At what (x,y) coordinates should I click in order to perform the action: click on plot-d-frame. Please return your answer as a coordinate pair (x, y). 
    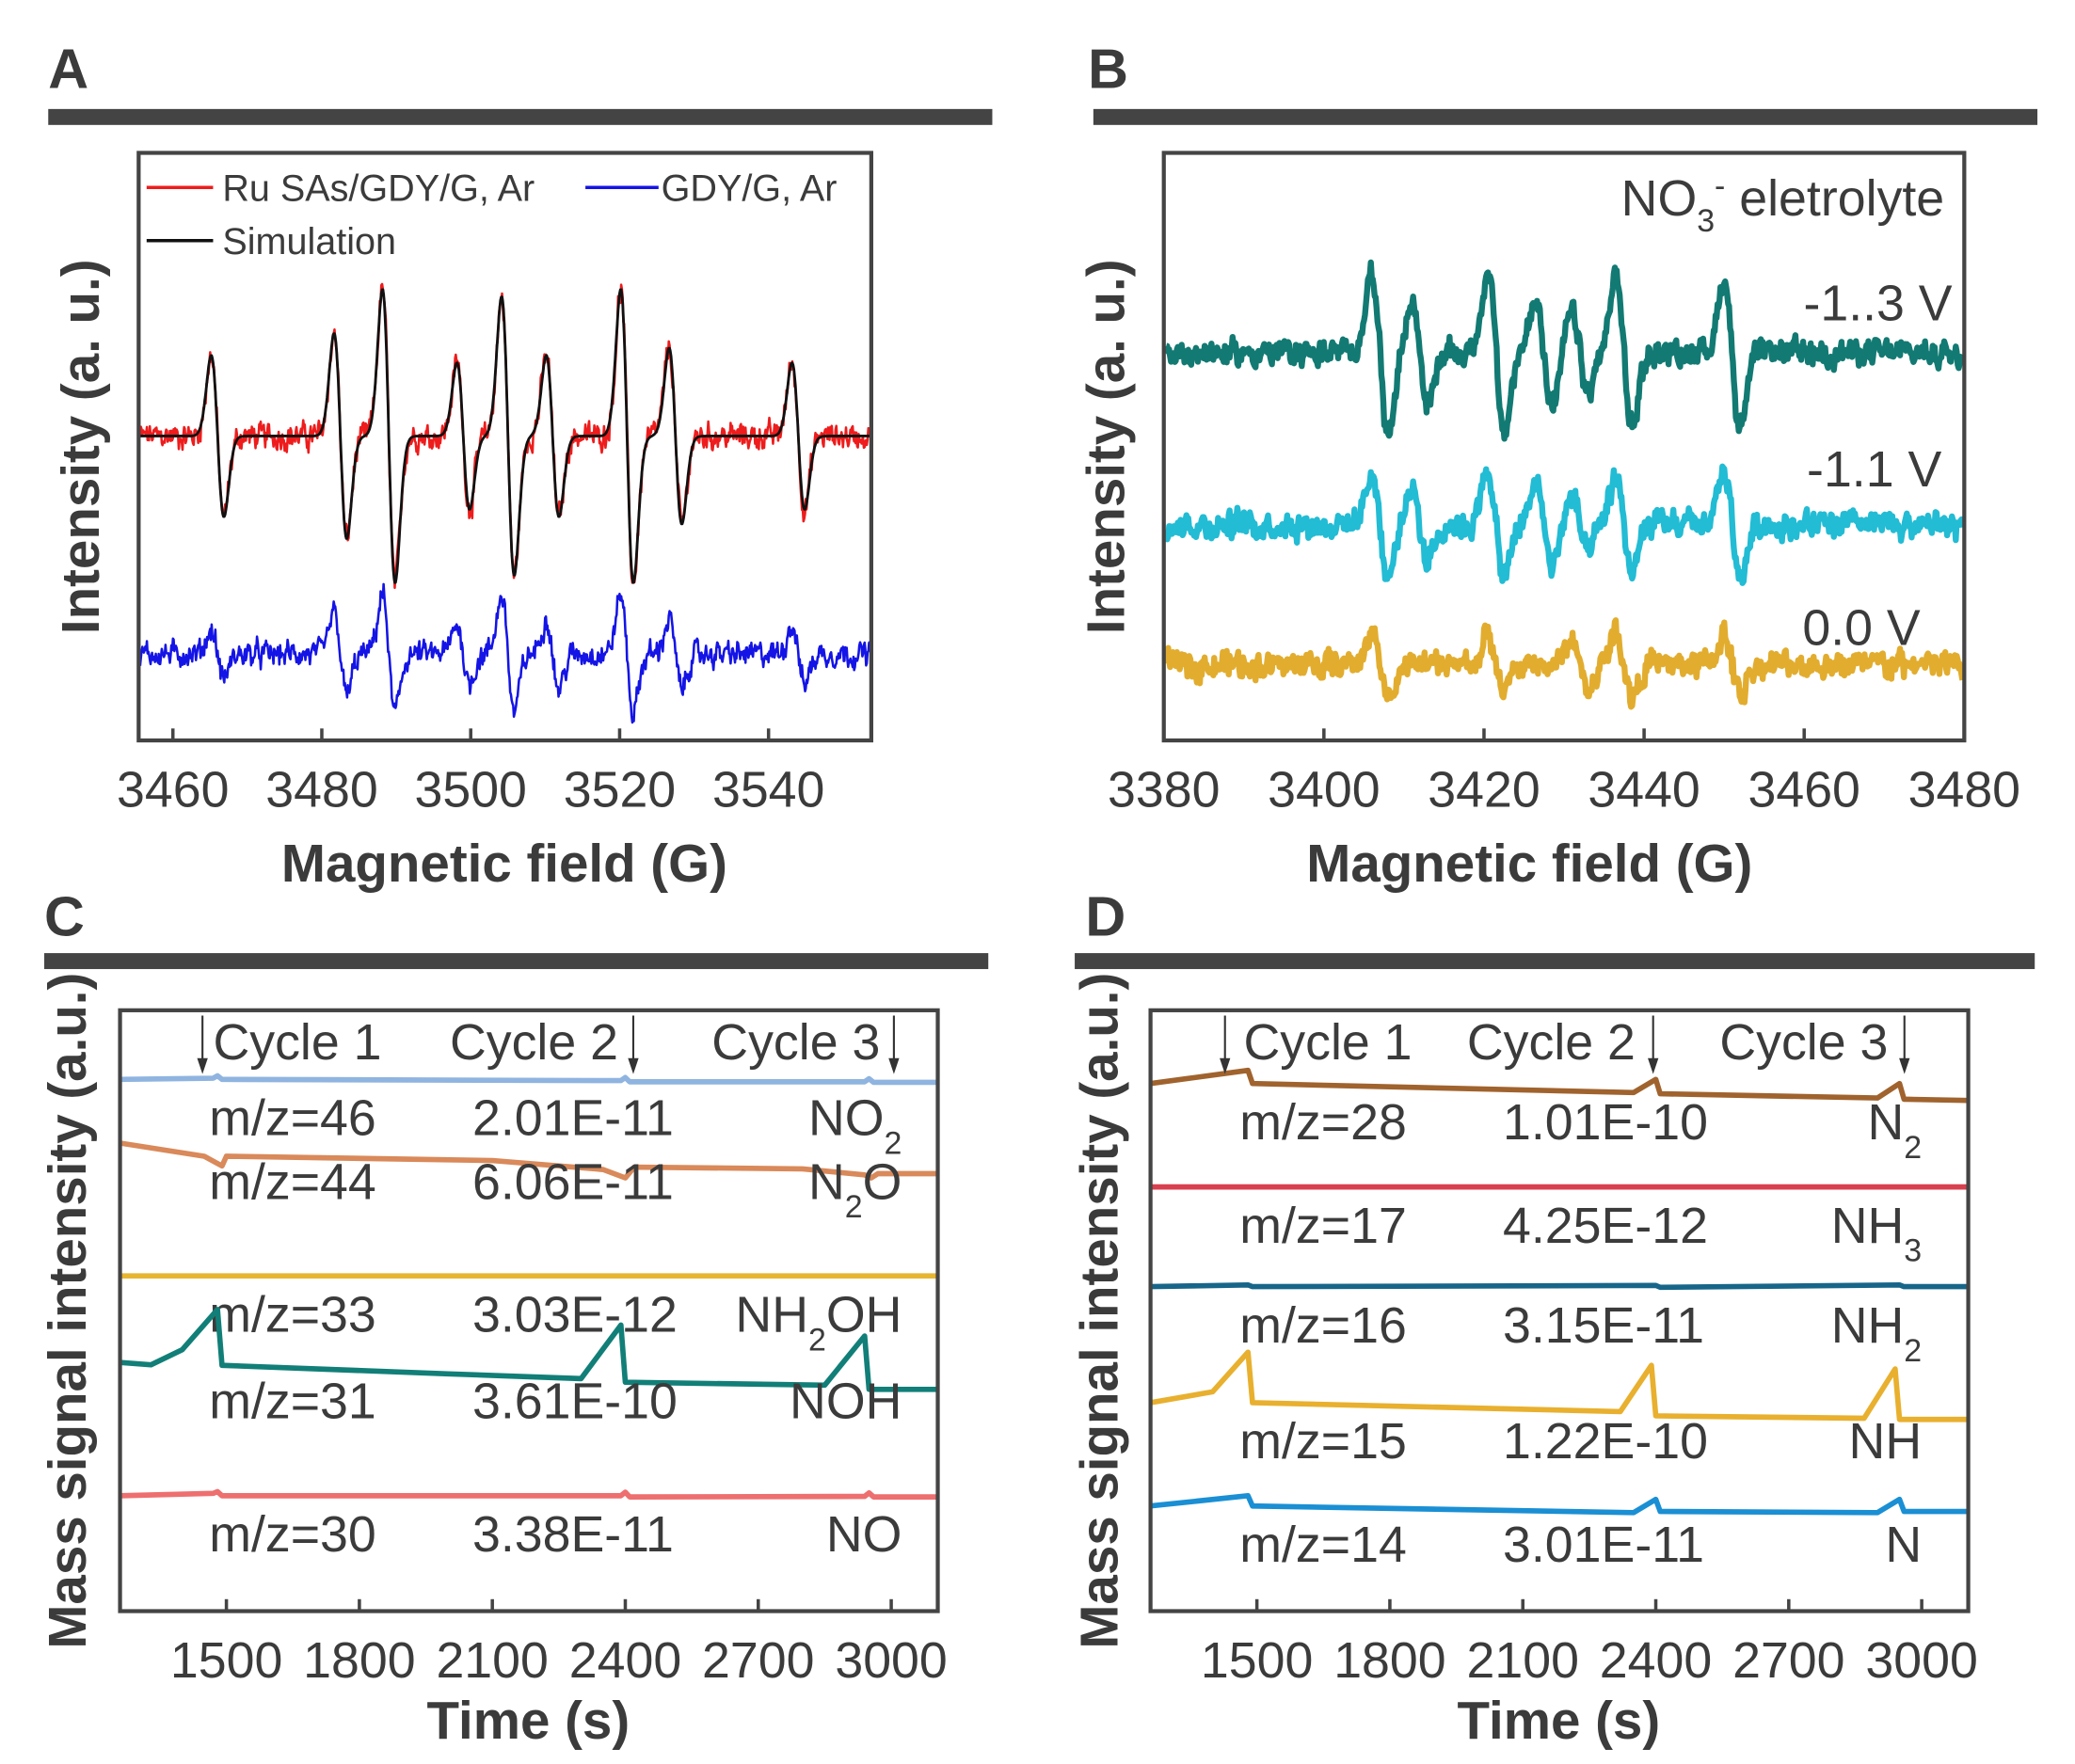
    Looking at the image, I should click on (1559, 1310).